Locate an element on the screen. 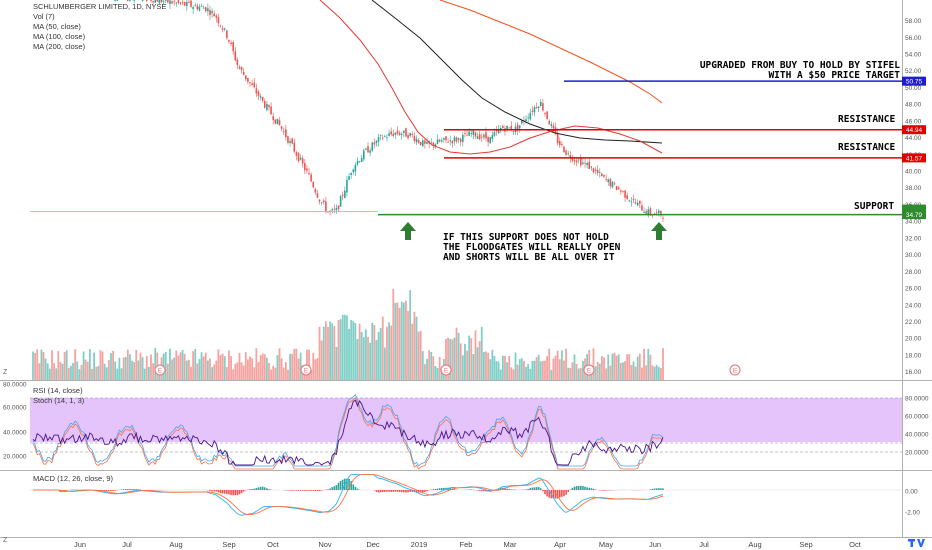 The height and width of the screenshot is (550, 932). rsi-line is located at coordinates (348, 432).